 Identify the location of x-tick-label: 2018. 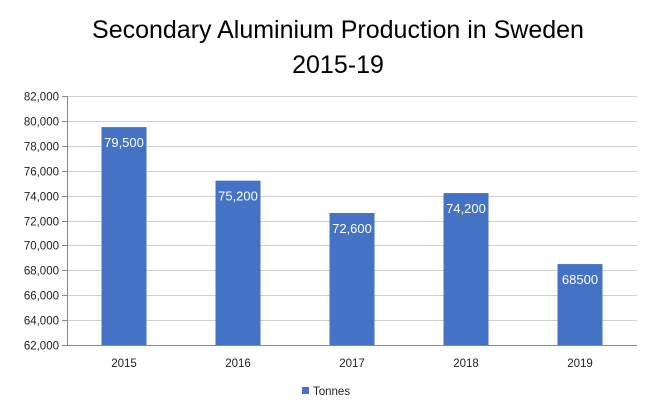
(466, 364).